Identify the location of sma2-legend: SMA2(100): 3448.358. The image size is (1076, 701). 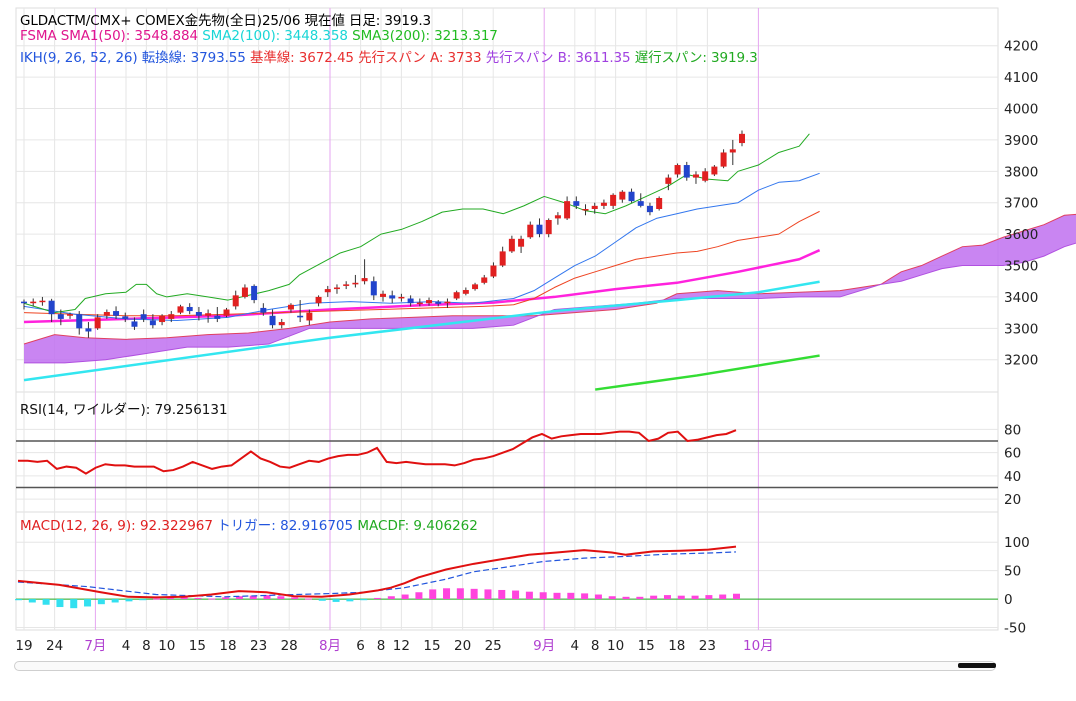
(275, 36).